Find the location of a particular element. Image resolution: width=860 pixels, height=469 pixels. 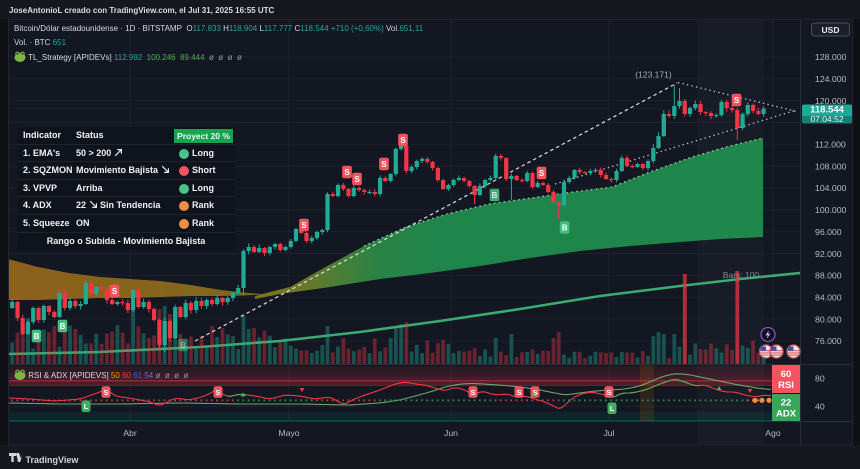

svg-text: 07:04:52 is located at coordinates (826, 119).